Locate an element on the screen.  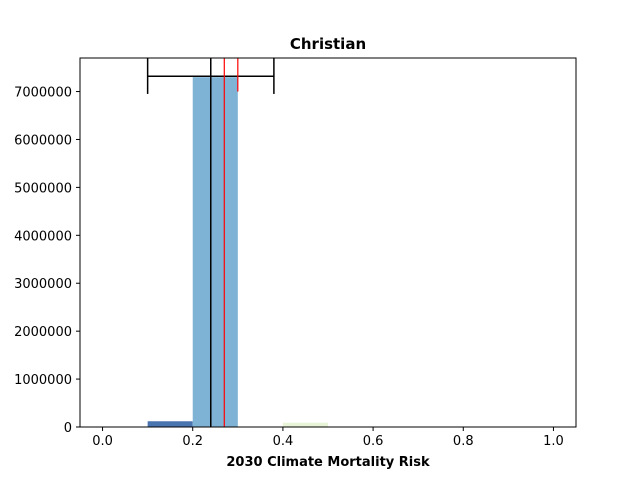
x-axis: 0.0 0.2 0.4 0.6 0.8 1.0 is located at coordinates (328, 438).